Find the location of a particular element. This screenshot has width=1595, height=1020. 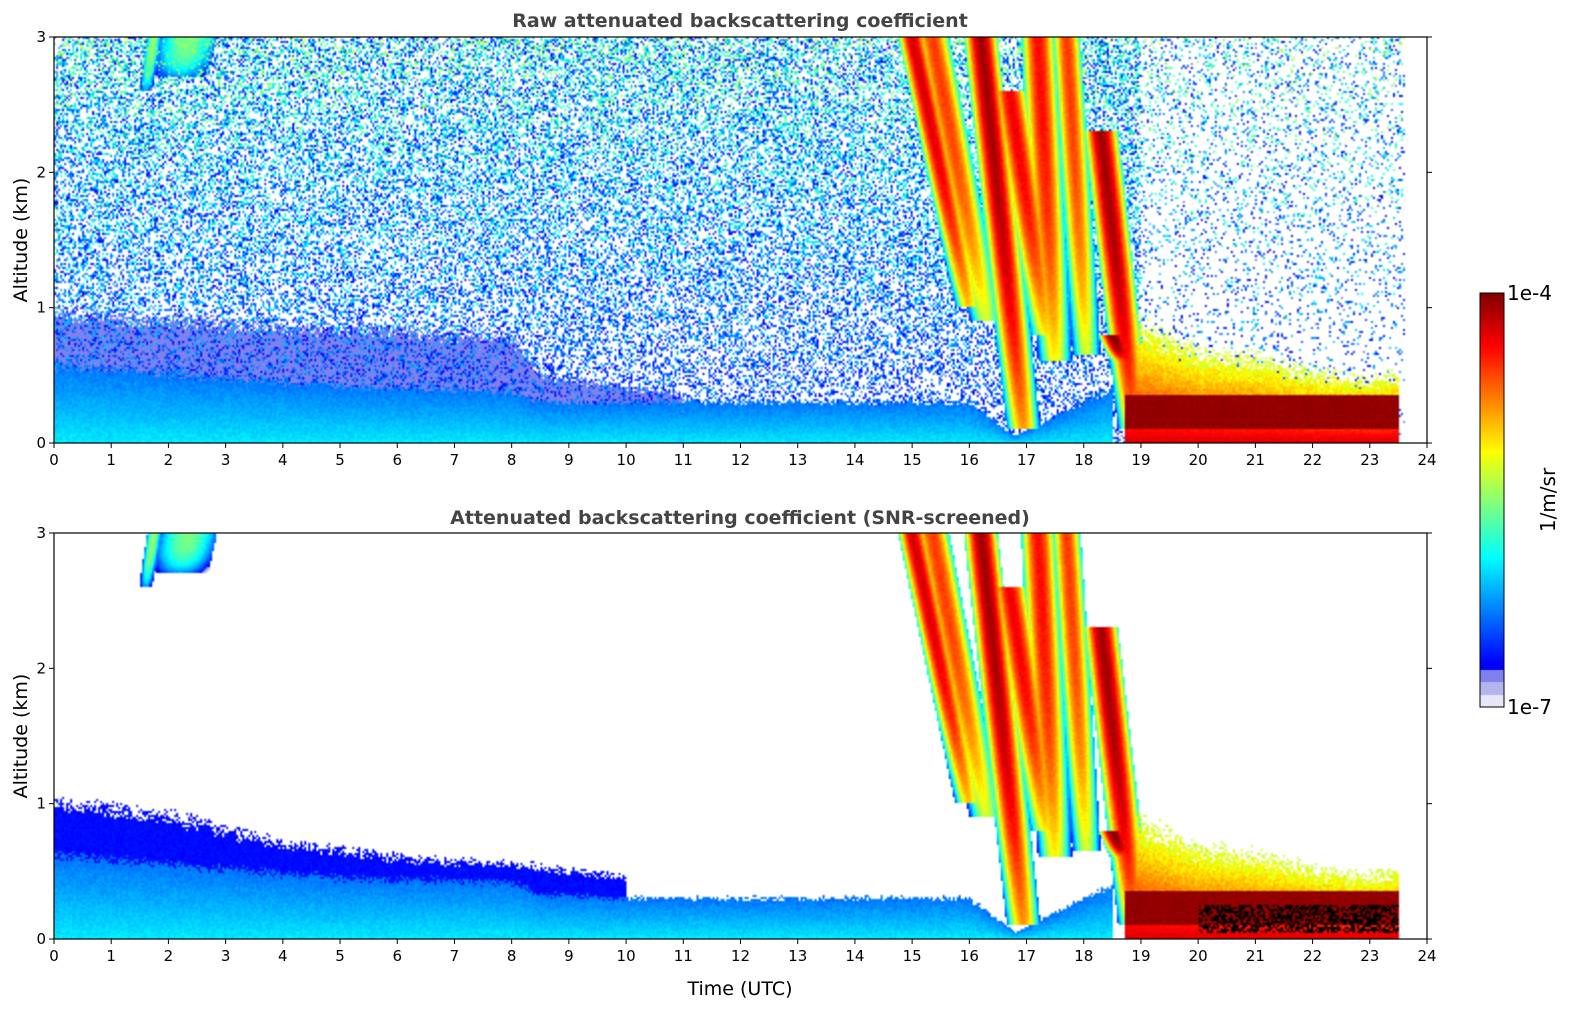

top-y-axis-label: Altitude (km) is located at coordinates (21, 240).